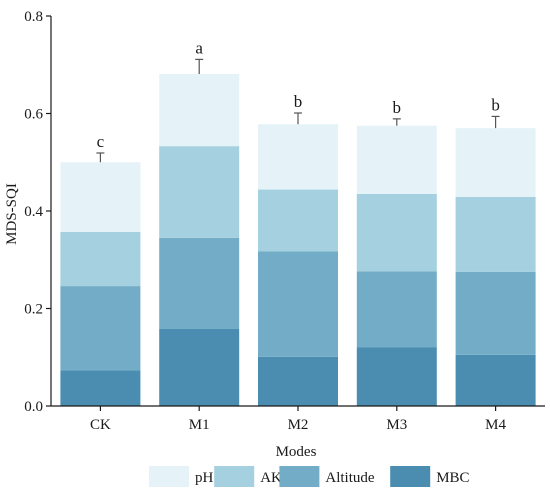 This screenshot has width=550, height=496. I want to click on bar-segment-altitude-m2, so click(298, 304).